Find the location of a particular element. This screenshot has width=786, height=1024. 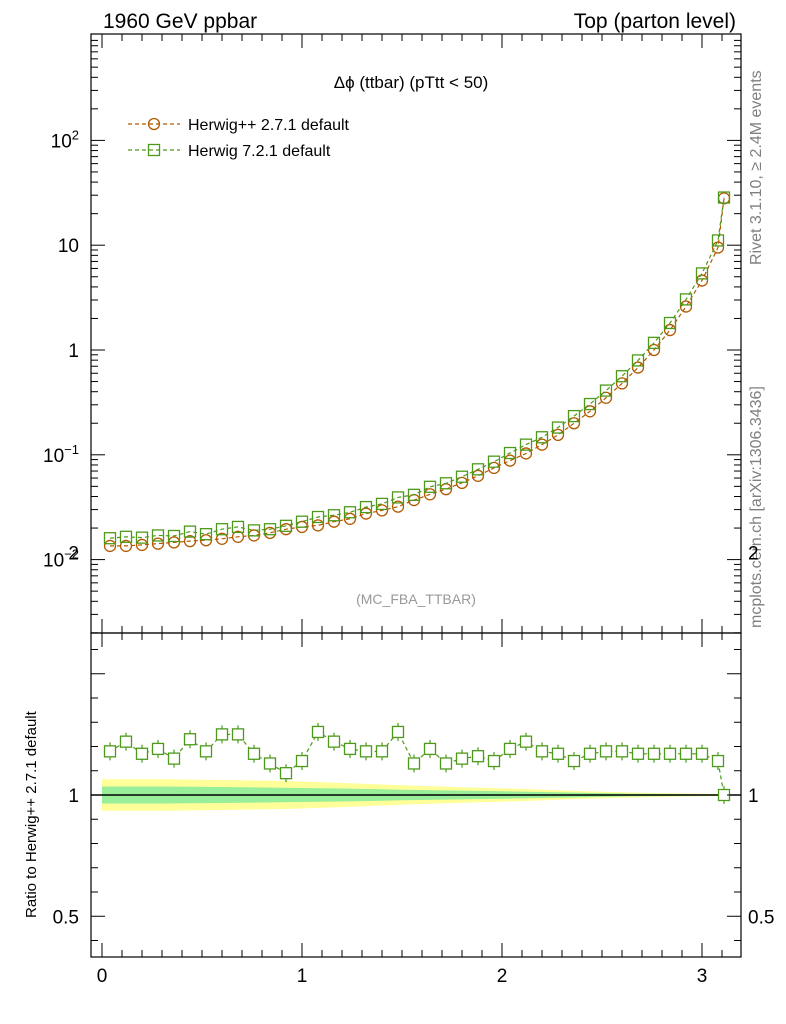

y-tick-label-ratio-right: 0.5 is located at coordinates (761, 917).